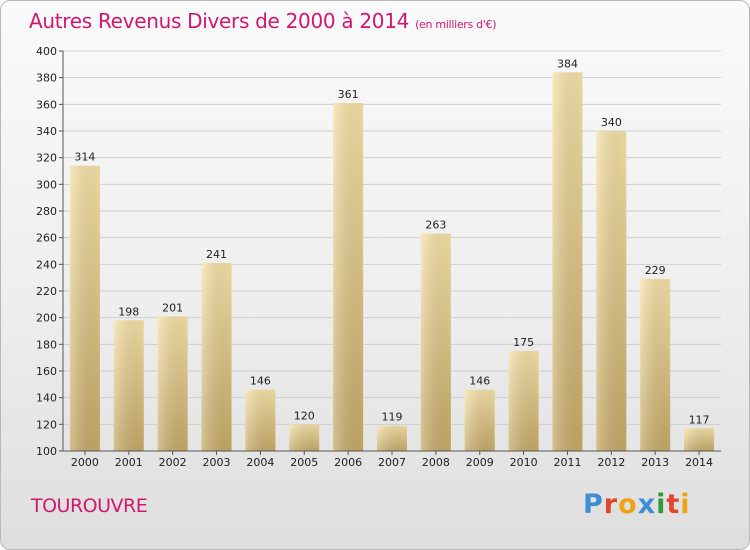  I want to click on bar-value-label: 384, so click(567, 63).